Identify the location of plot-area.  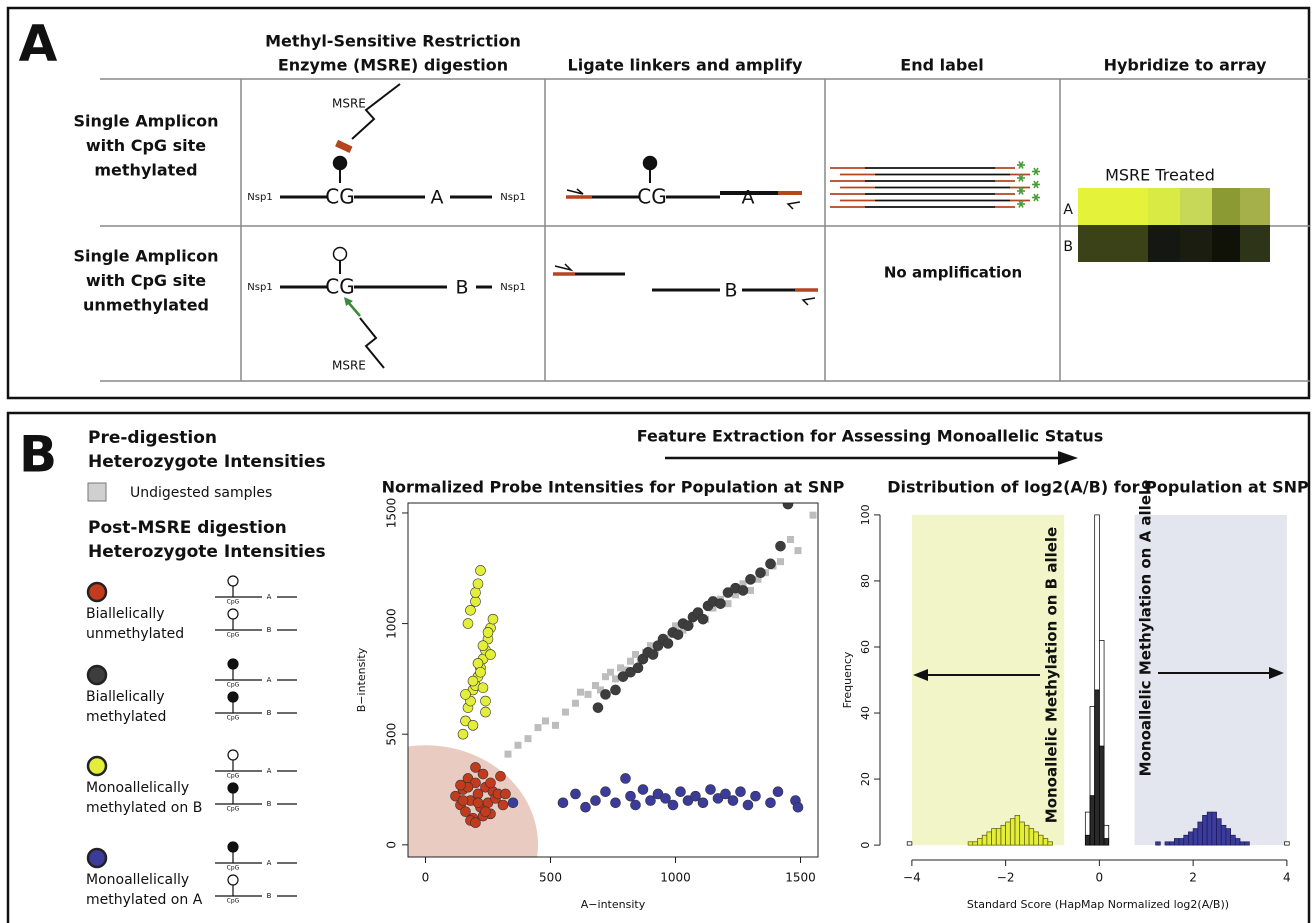
(612, 680).